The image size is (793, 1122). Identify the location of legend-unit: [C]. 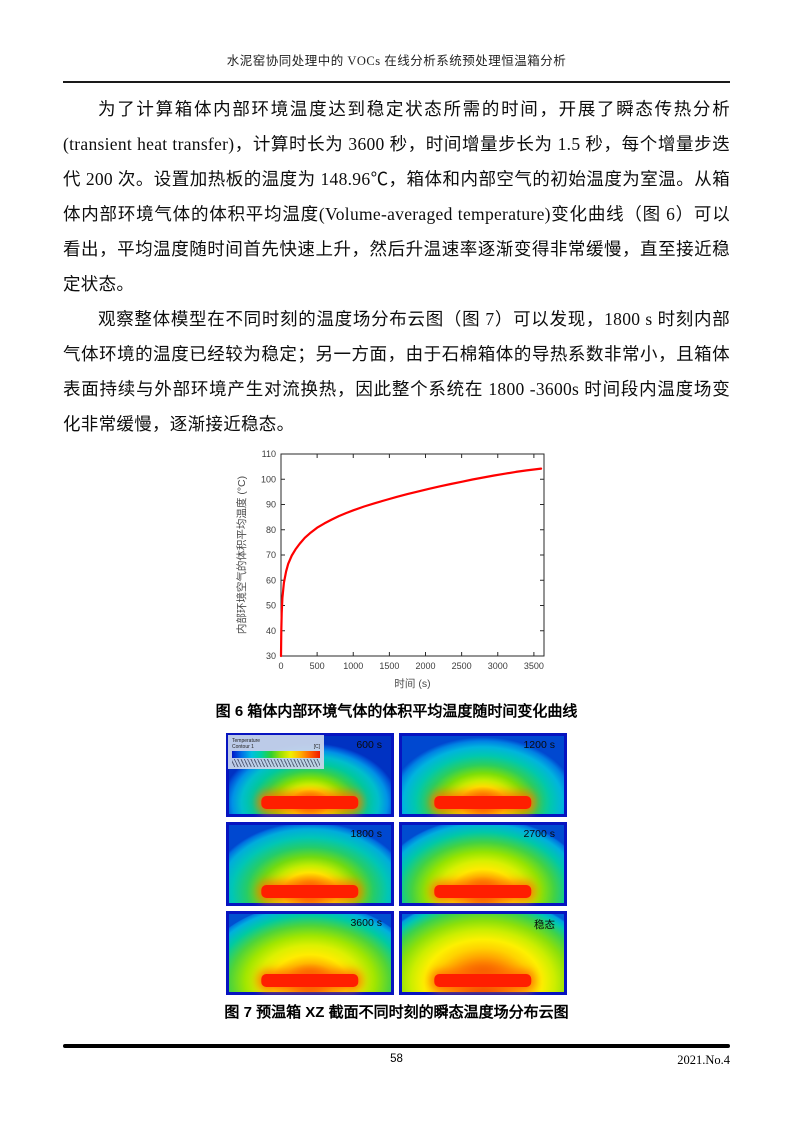
(316, 747).